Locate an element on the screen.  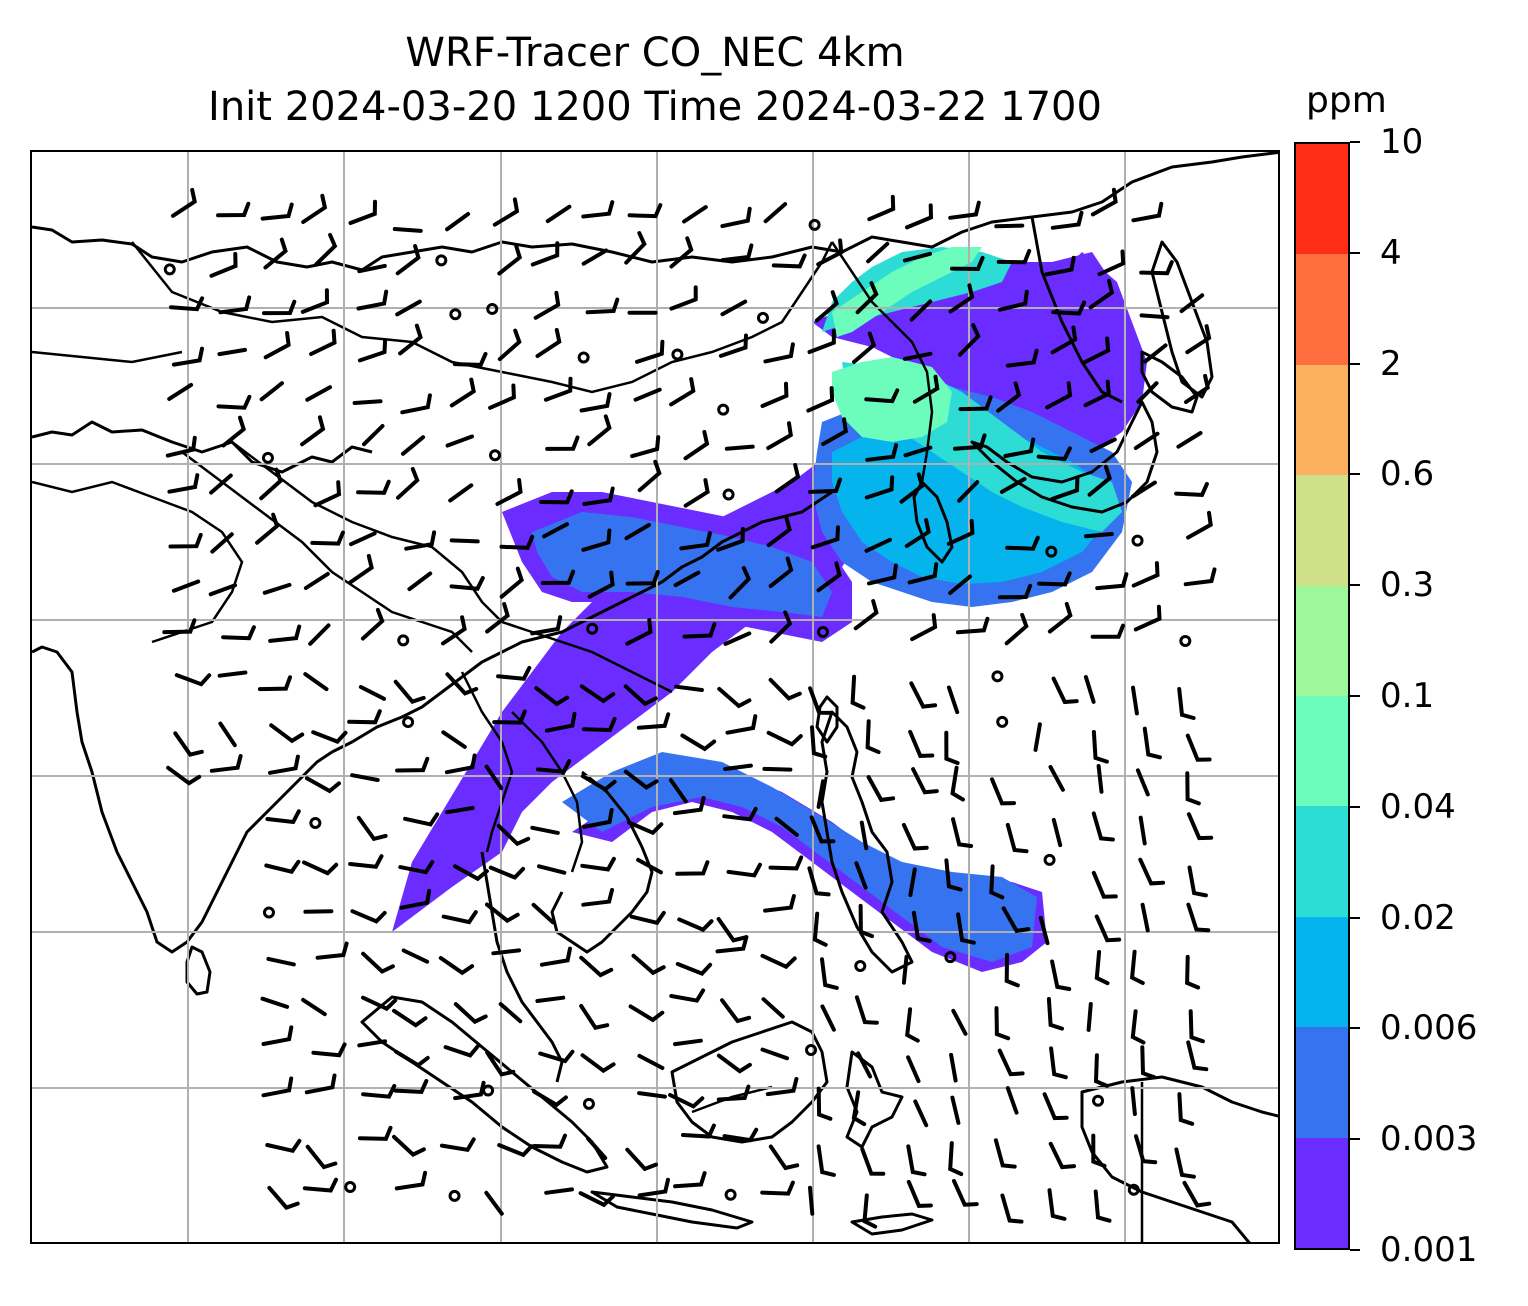
coastline-japan is located at coordinates (1064, 457).